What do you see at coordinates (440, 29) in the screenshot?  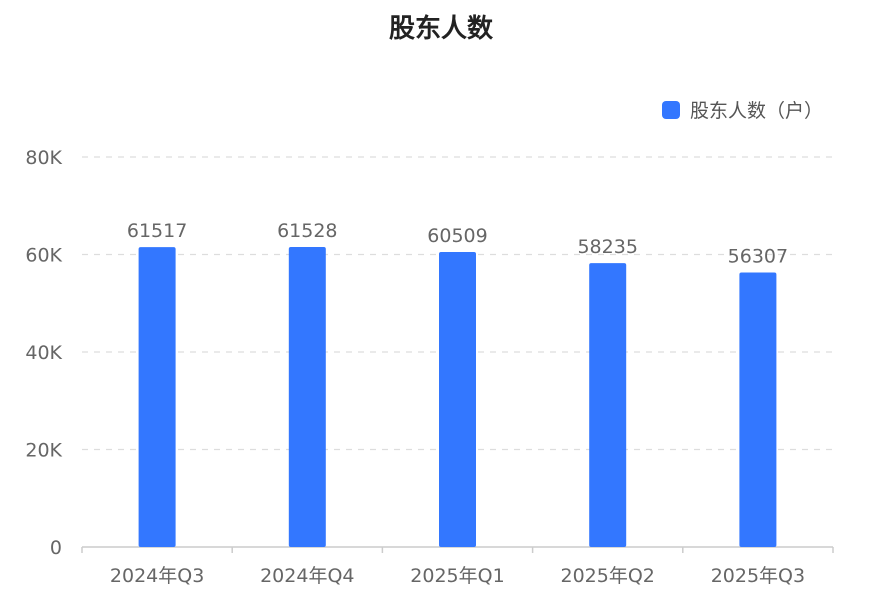 I see `chart-title: 股东人数` at bounding box center [440, 29].